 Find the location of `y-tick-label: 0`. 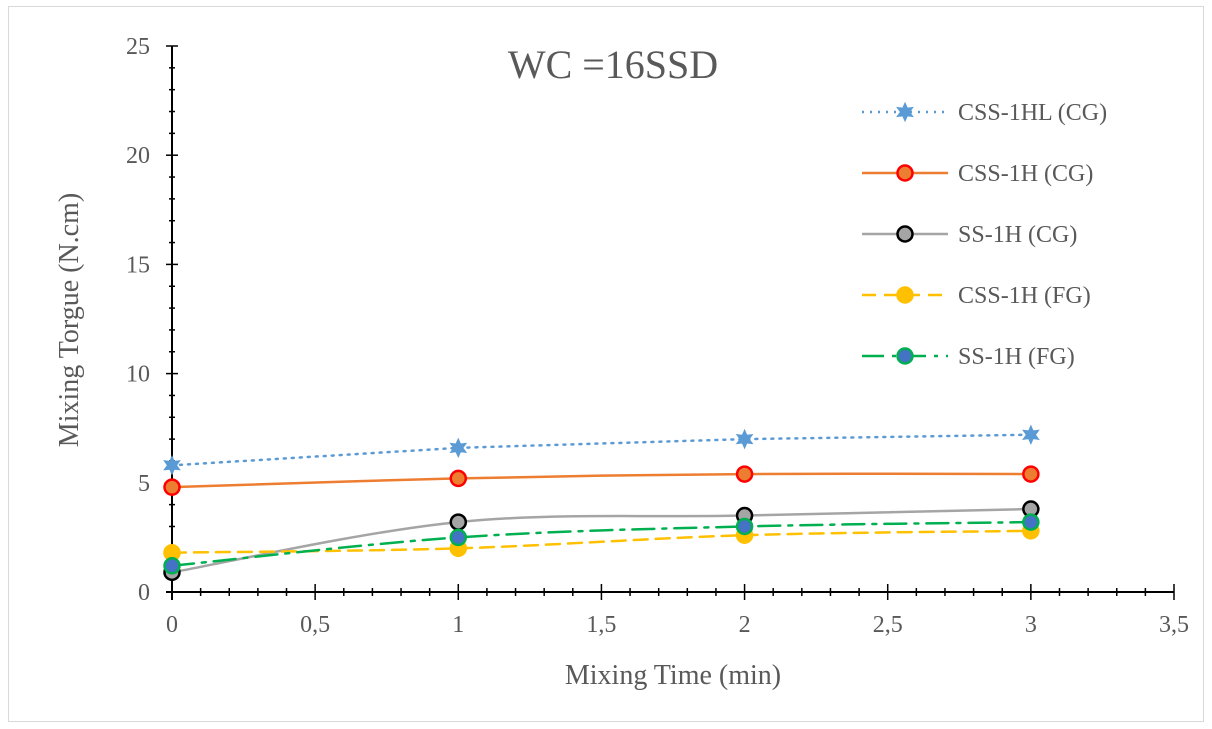

y-tick-label: 0 is located at coordinates (144, 593).